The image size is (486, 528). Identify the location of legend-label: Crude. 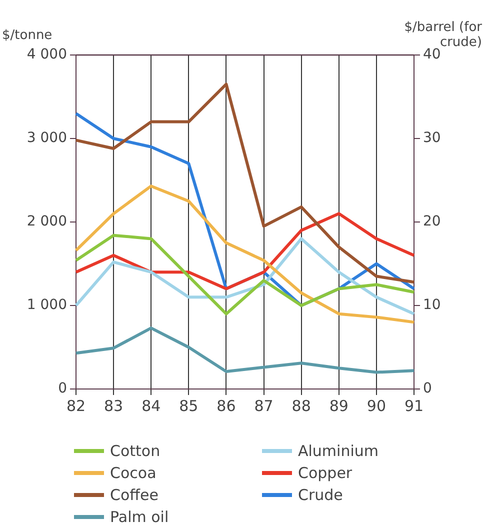
(320, 495).